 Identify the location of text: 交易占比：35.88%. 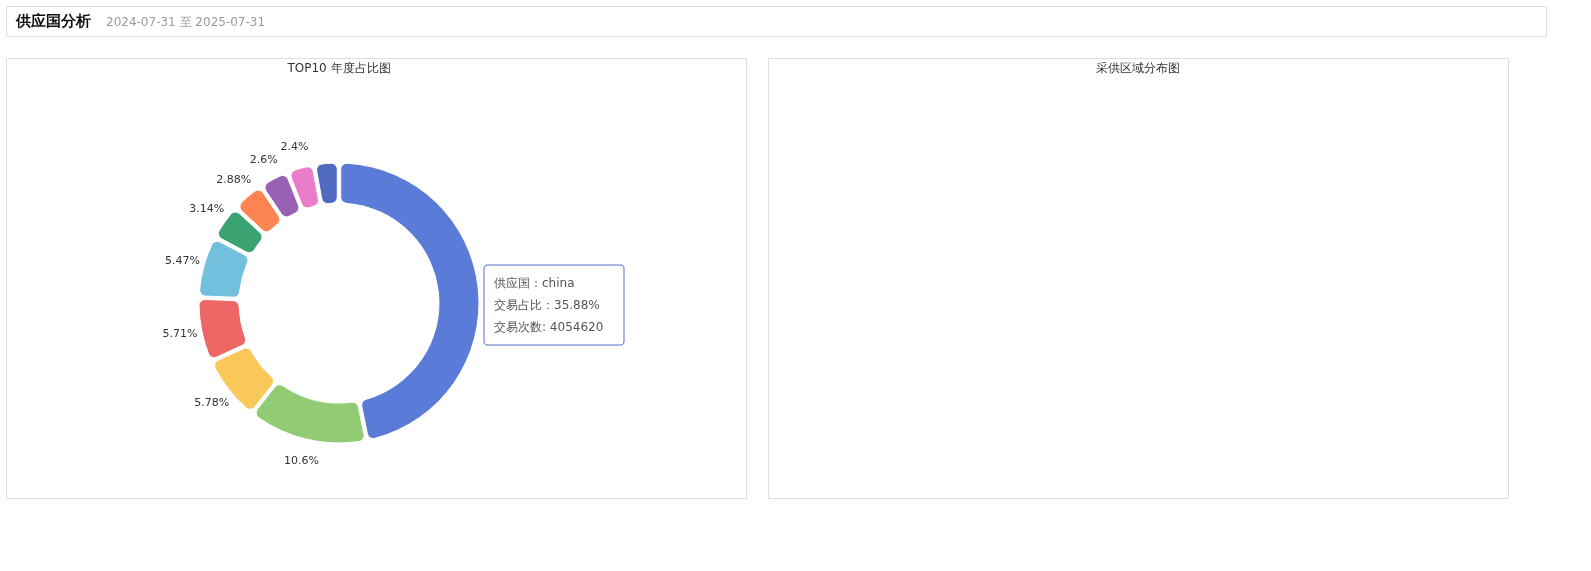
(547, 305).